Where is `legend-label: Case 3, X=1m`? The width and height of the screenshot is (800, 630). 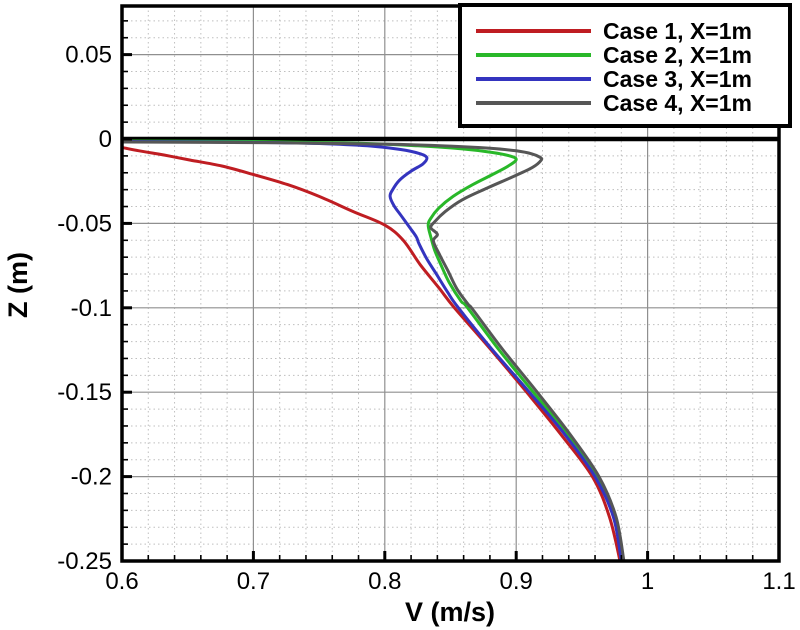 legend-label: Case 3, X=1m is located at coordinates (677, 79).